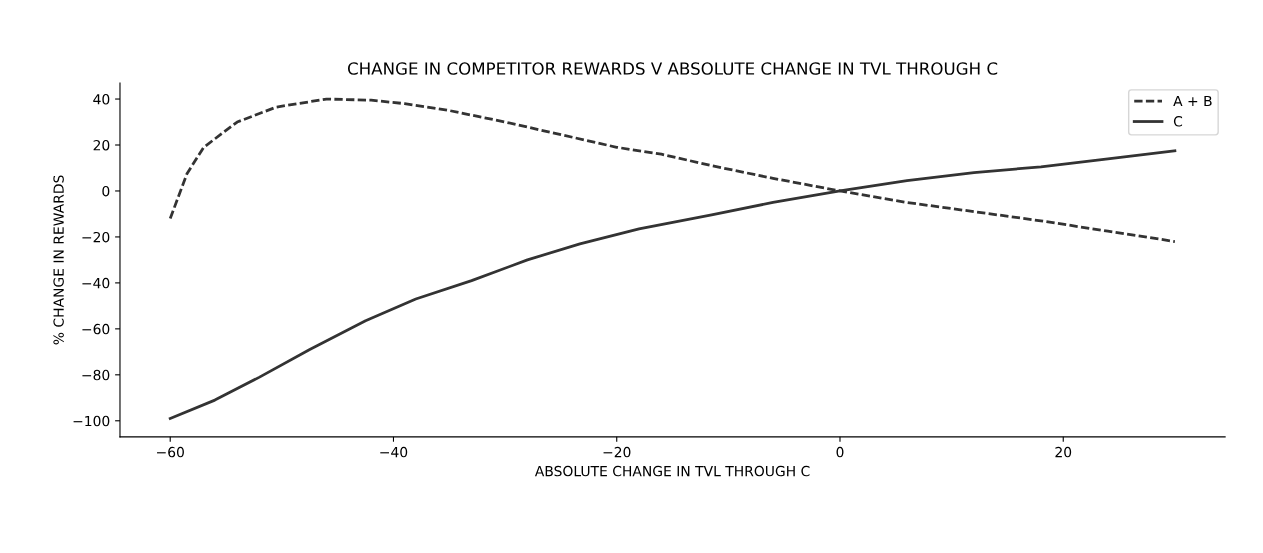  What do you see at coordinates (96, 283) in the screenshot?
I see `y-tick-label: −40` at bounding box center [96, 283].